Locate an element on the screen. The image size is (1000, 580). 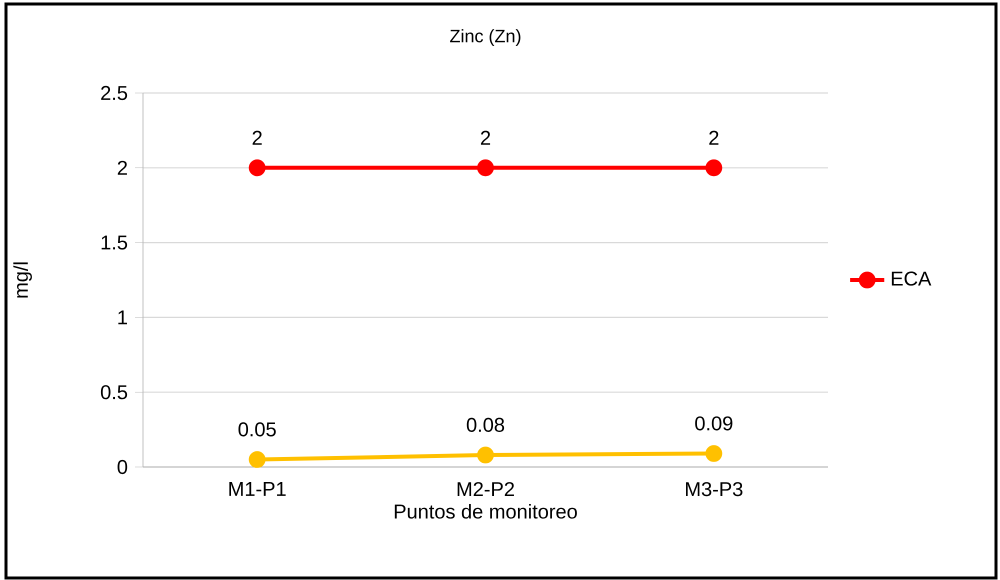
data-label: 0.05 is located at coordinates (257, 429).